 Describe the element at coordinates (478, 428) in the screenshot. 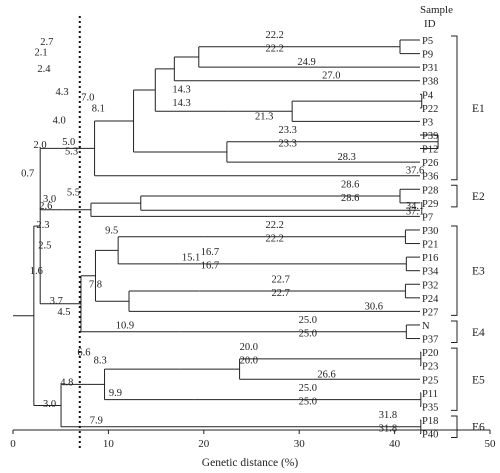

I see `group-label-E6: E6` at that location.